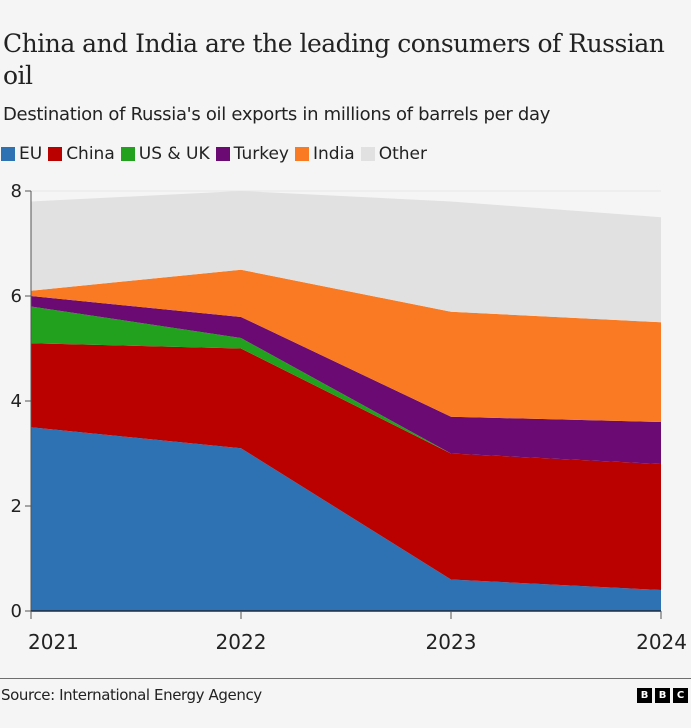 Image resolution: width=691 pixels, height=728 pixels. Describe the element at coordinates (31, 154) in the screenshot. I see `legend-label-eu: EU` at that location.